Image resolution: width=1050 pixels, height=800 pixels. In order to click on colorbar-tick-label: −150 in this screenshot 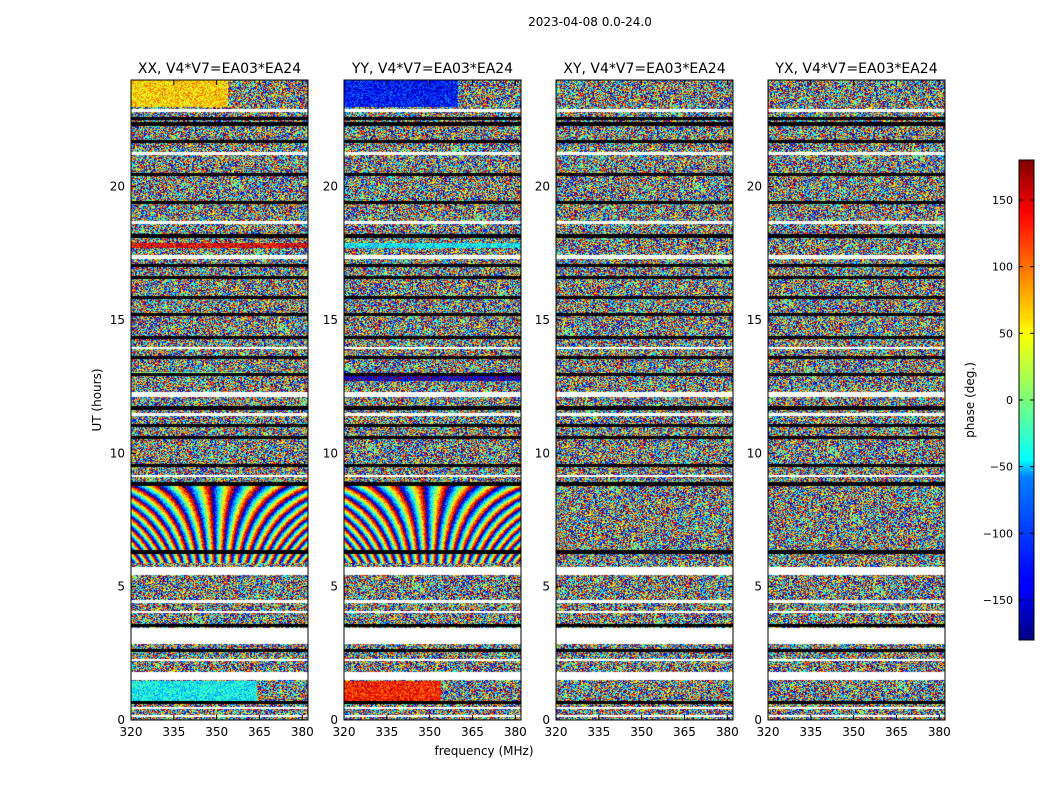, I will do `click(998, 600)`.